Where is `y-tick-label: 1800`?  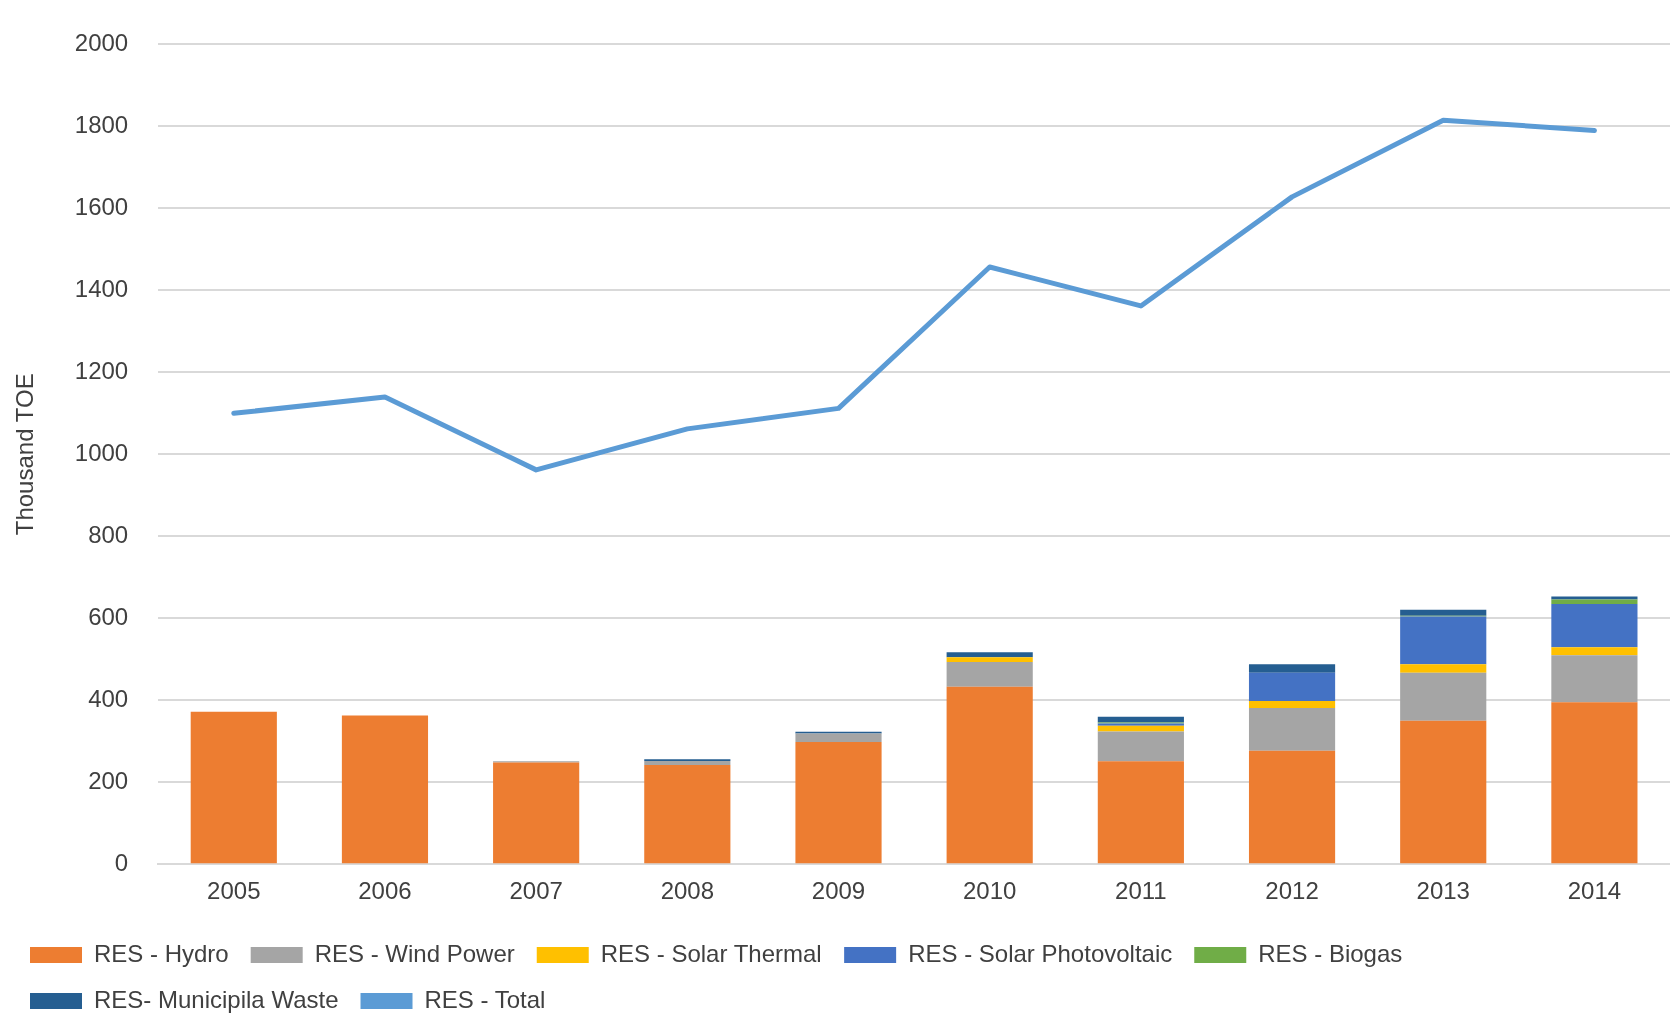
y-tick-label: 1800 is located at coordinates (101, 124).